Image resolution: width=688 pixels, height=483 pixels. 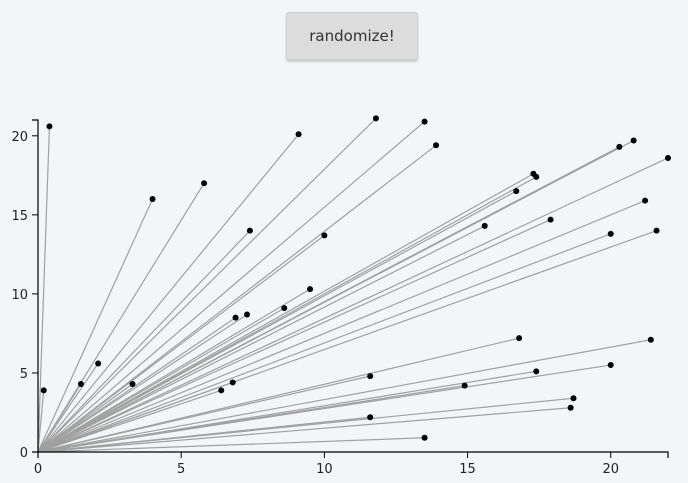 What do you see at coordinates (19, 295) in the screenshot?
I see `y-tick-label-2: 10` at bounding box center [19, 295].